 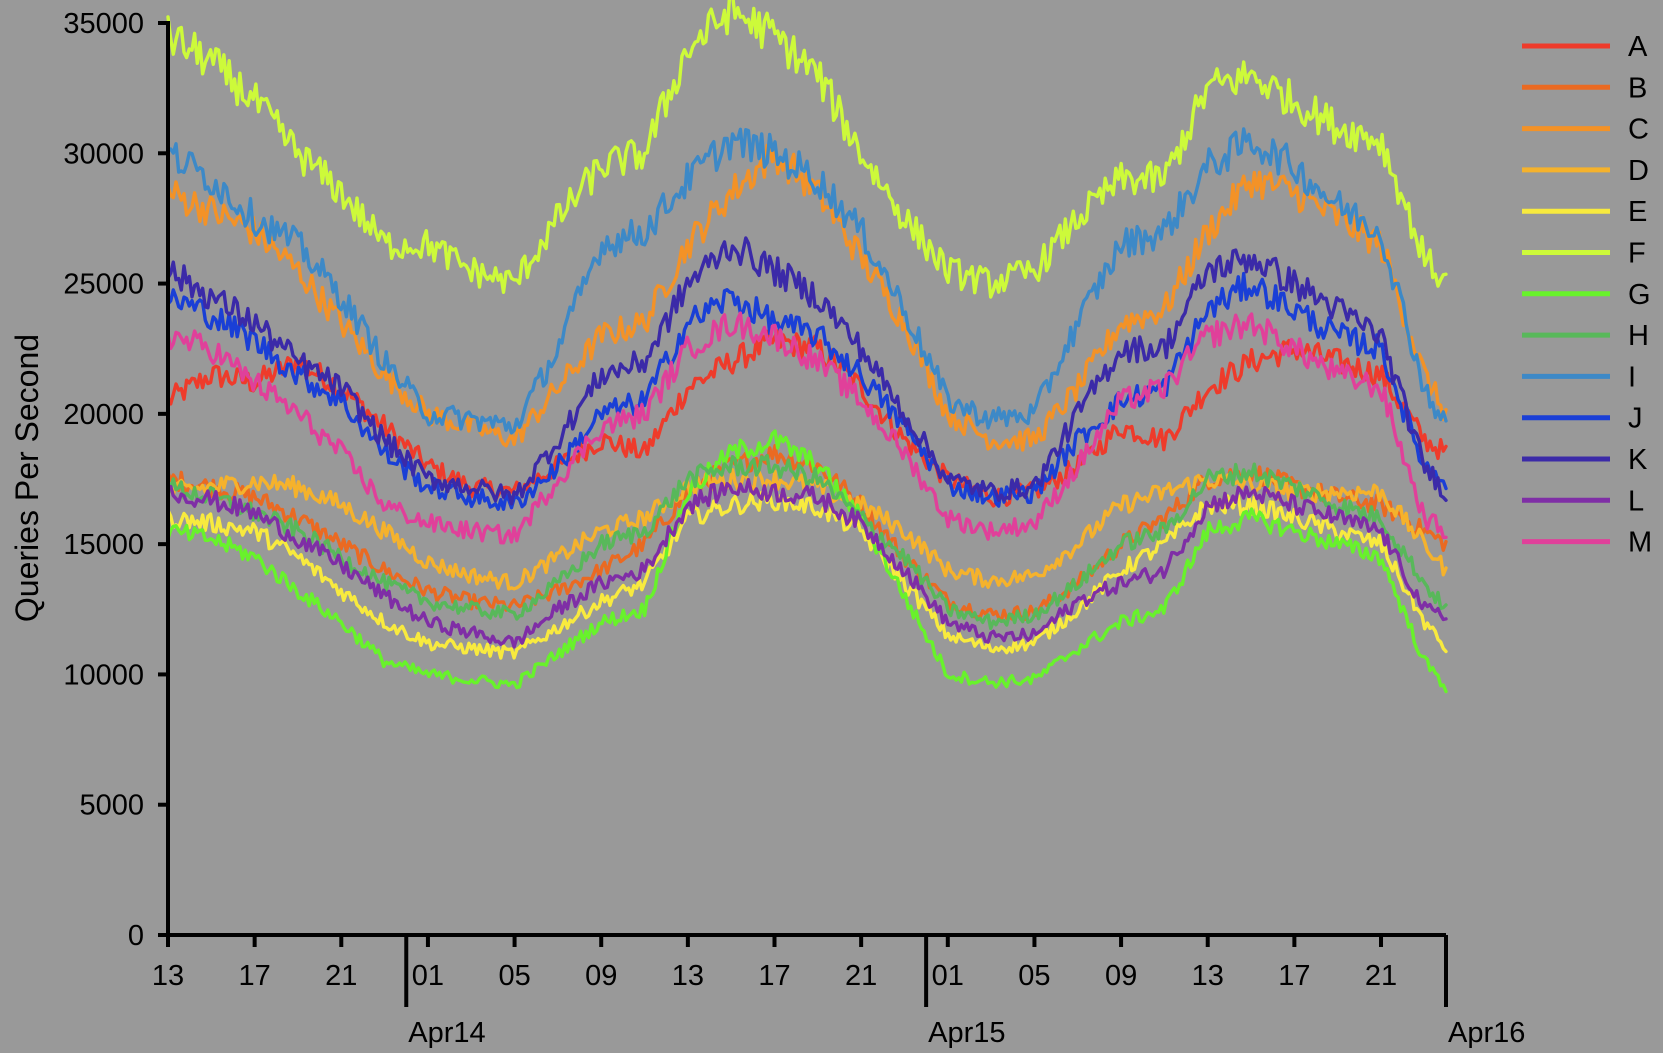 I want to click on y-tick-label: 20000, so click(x=103, y=415).